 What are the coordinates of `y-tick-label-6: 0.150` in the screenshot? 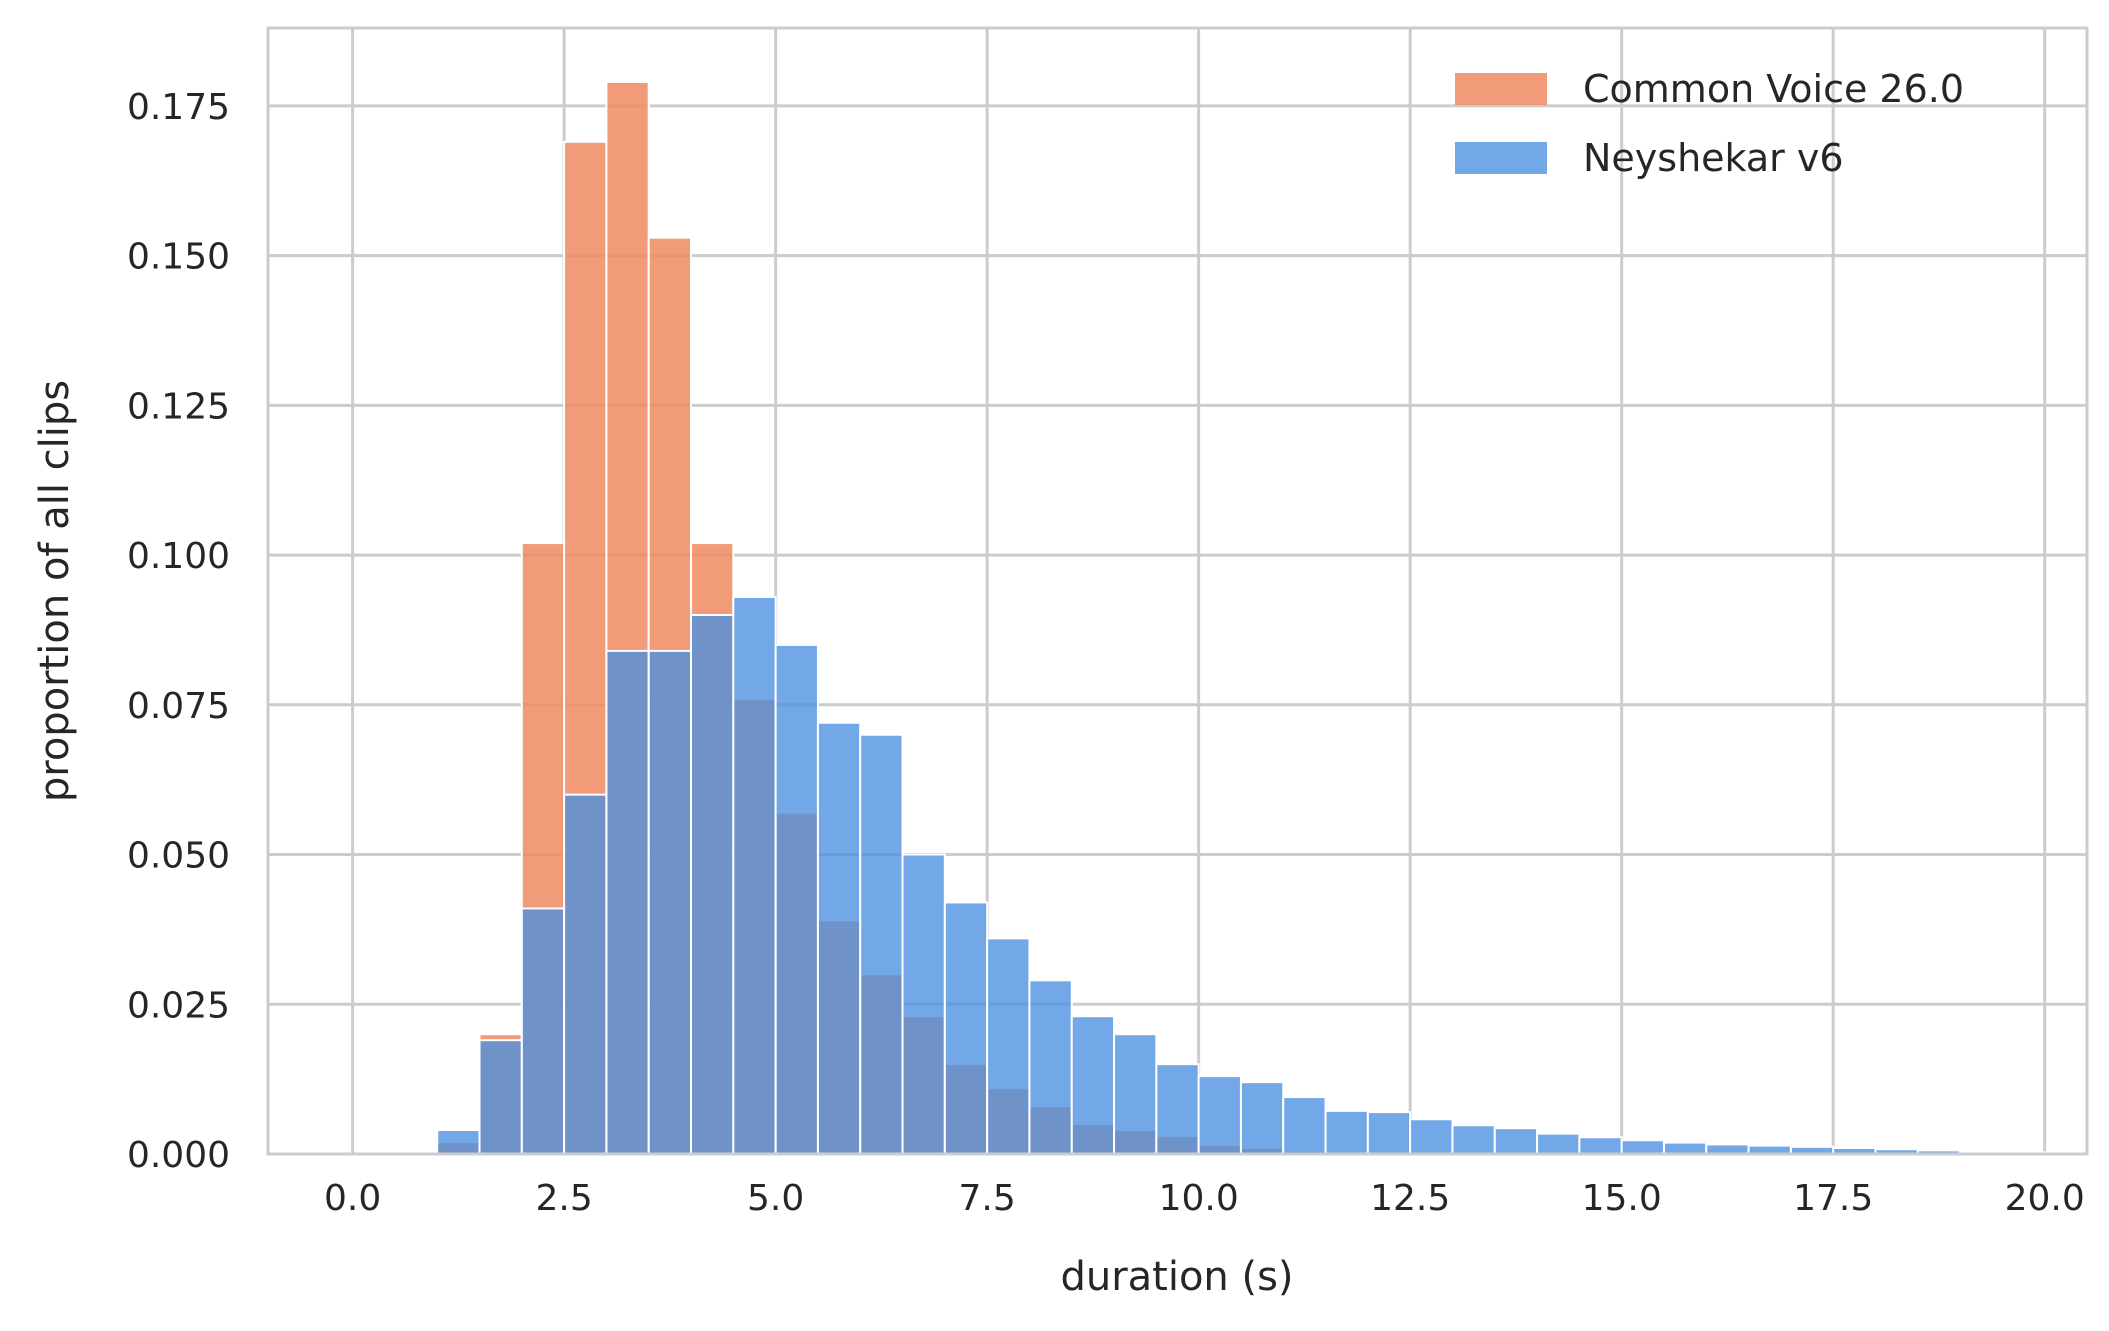 It's located at (178, 257).